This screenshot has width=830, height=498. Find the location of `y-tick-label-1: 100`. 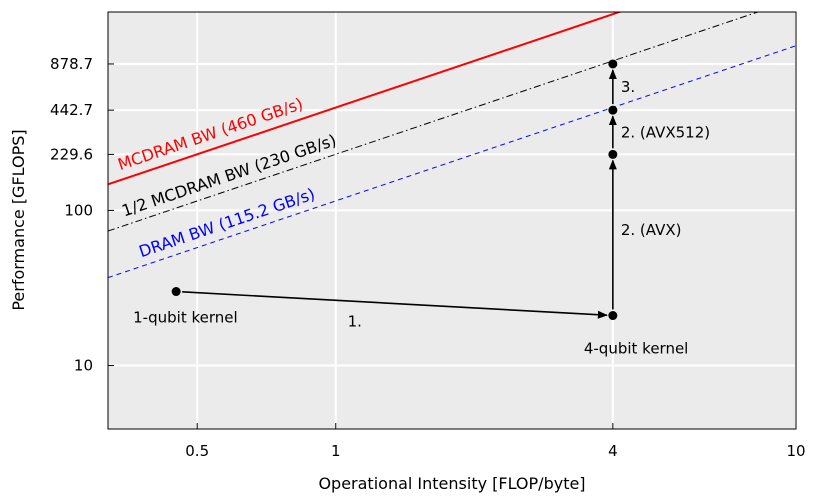

y-tick-label-1: 100 is located at coordinates (78, 210).